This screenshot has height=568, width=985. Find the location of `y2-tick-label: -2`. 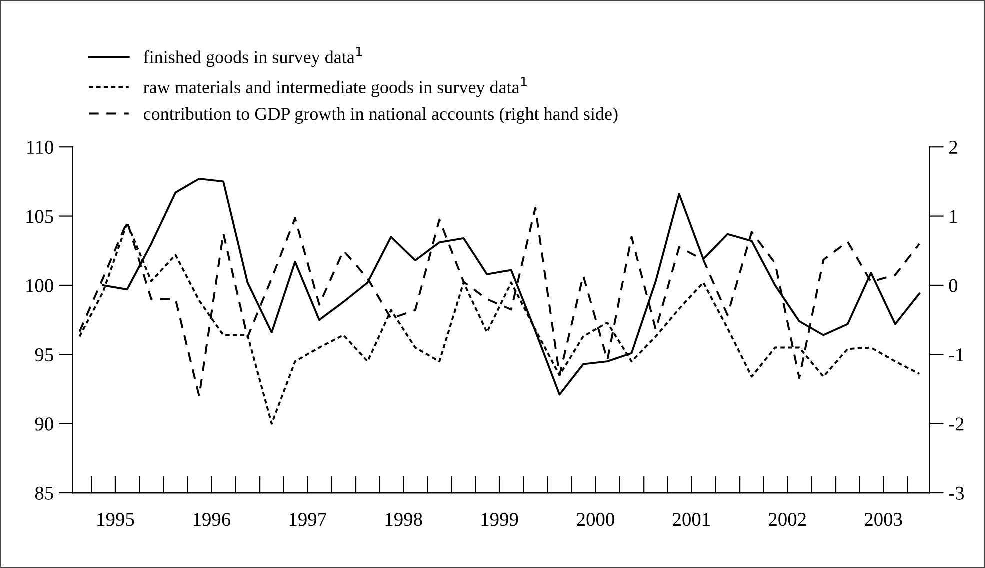

y2-tick-label: -2 is located at coordinates (956, 424).